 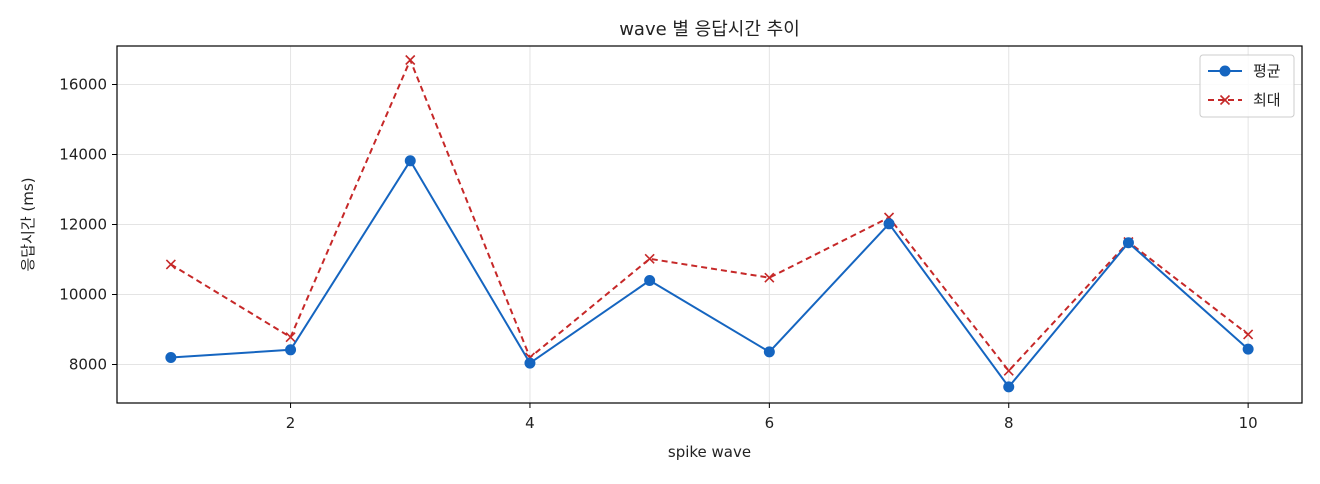 I want to click on x-tick-label: 4, so click(x=530, y=423).